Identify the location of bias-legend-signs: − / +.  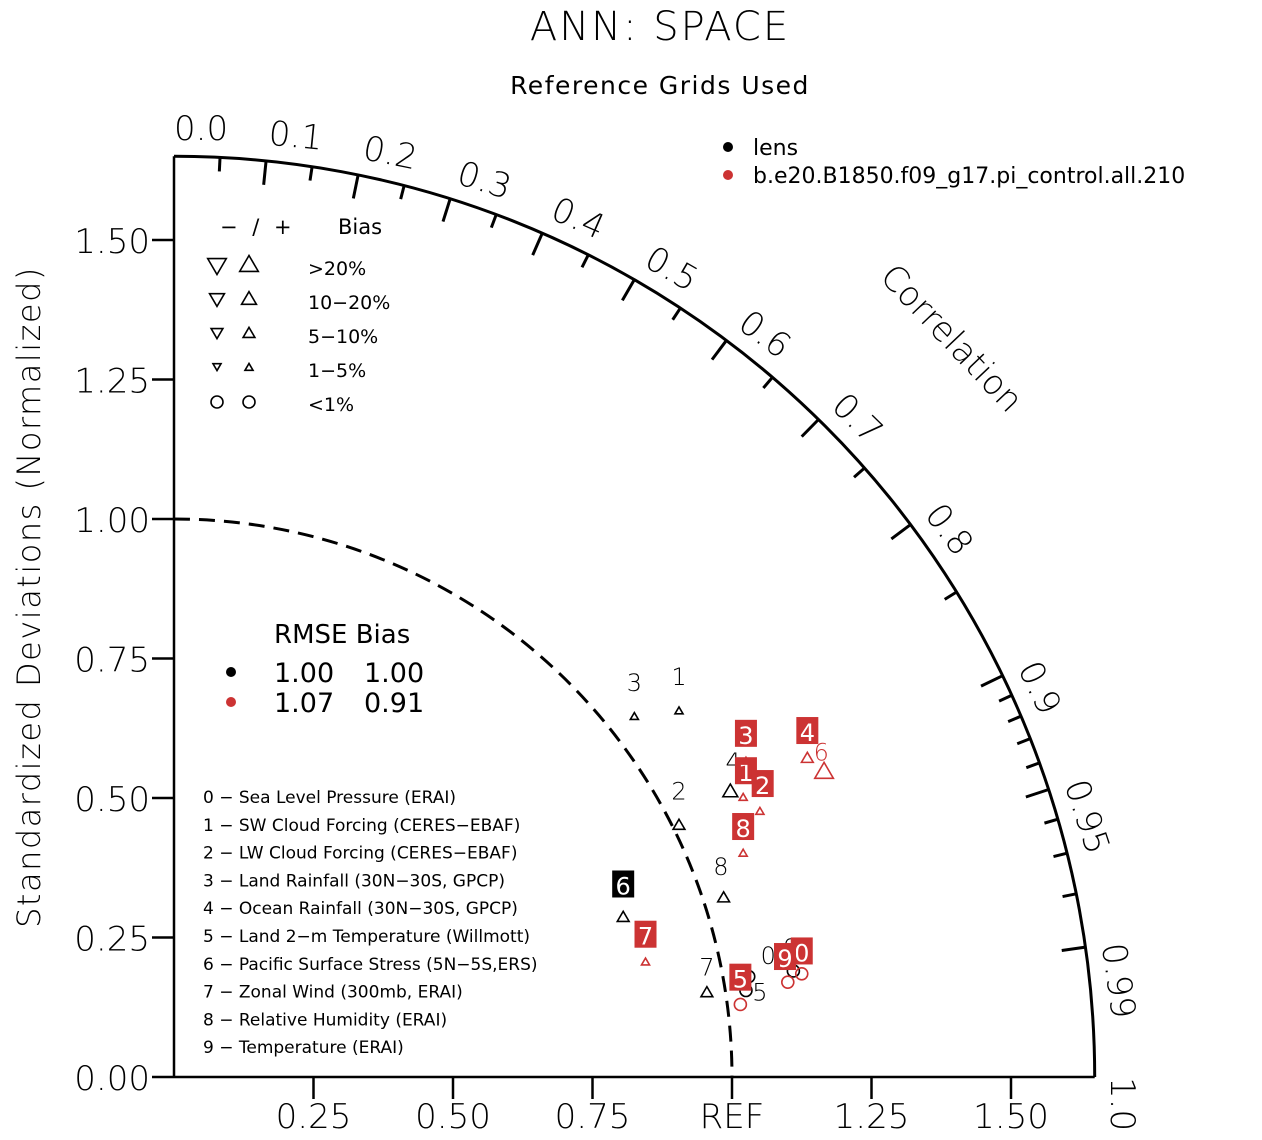
(258, 227).